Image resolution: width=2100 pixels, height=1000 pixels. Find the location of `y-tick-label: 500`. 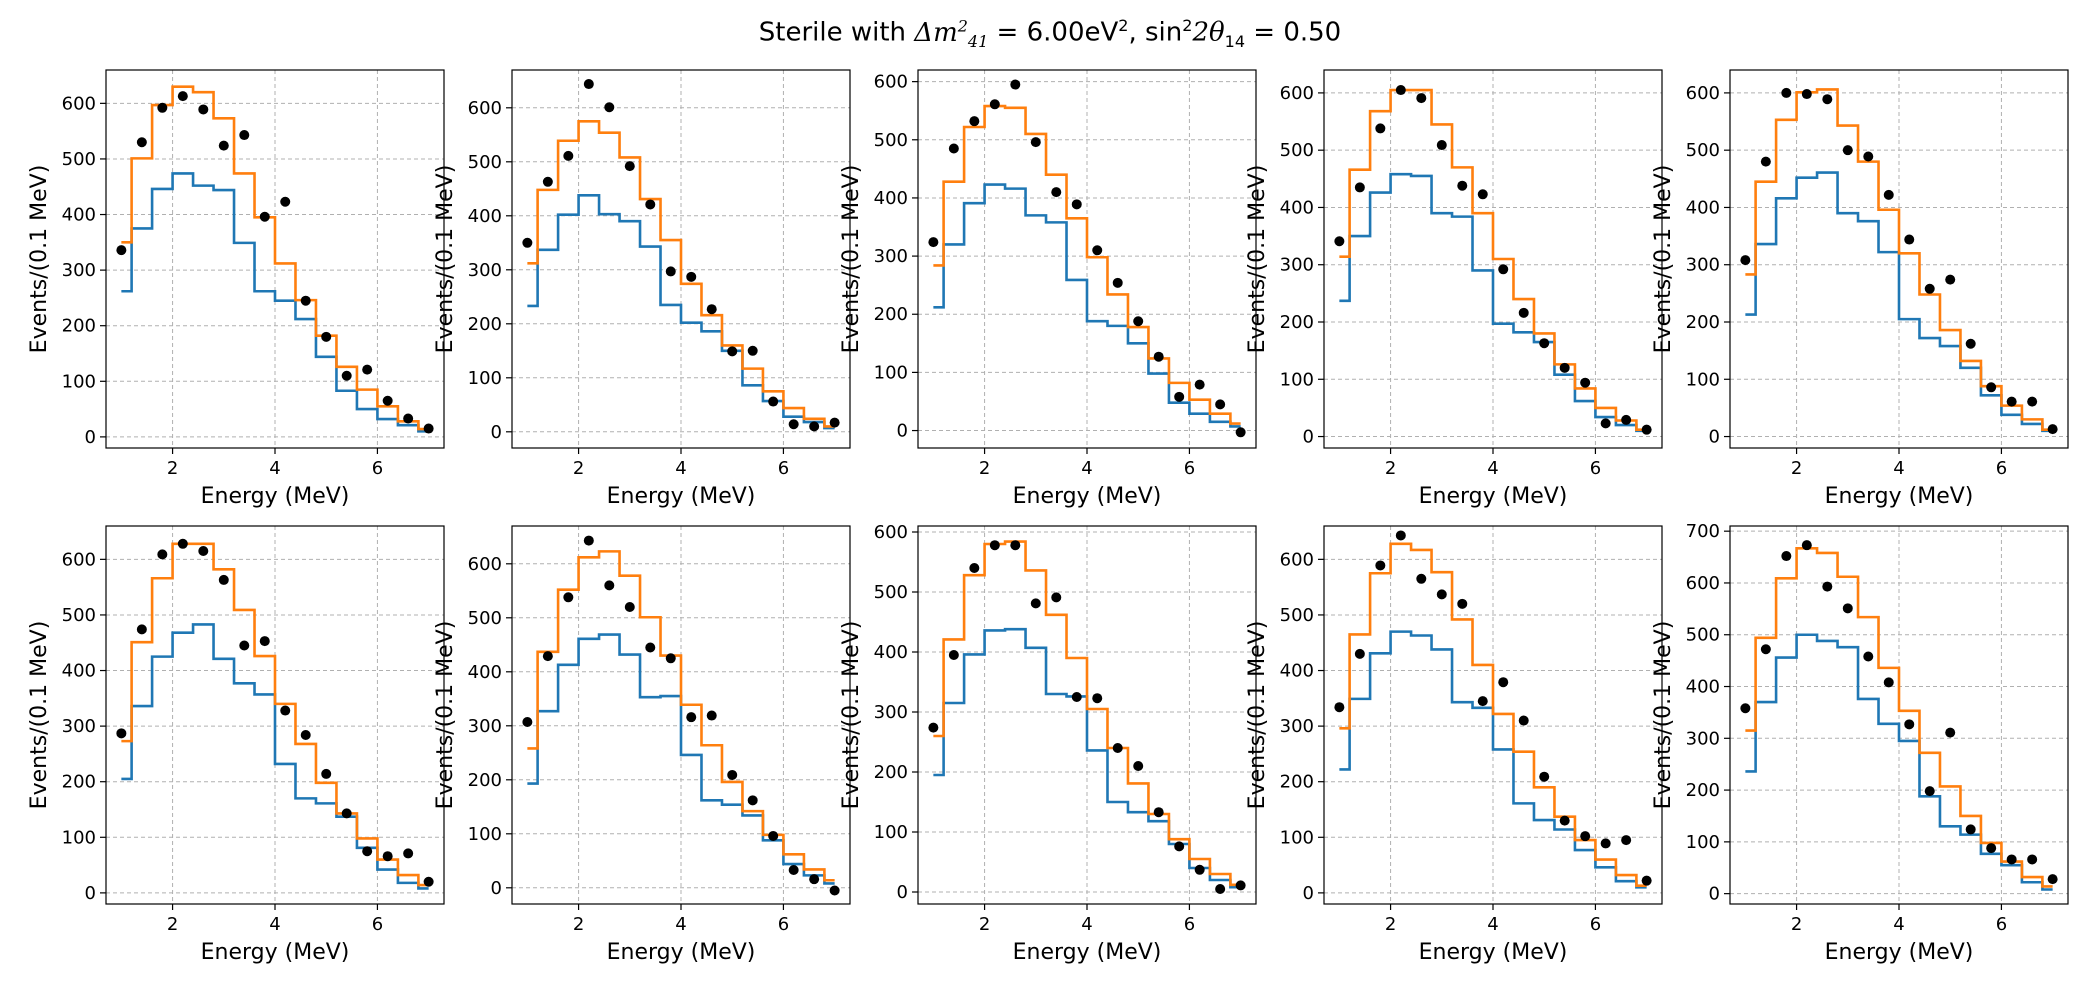

y-tick-label: 500 is located at coordinates (79, 615).